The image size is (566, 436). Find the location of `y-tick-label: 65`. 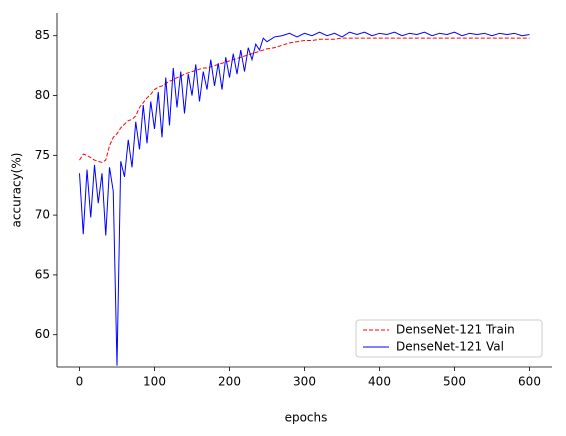

y-tick-label: 65 is located at coordinates (42, 274).